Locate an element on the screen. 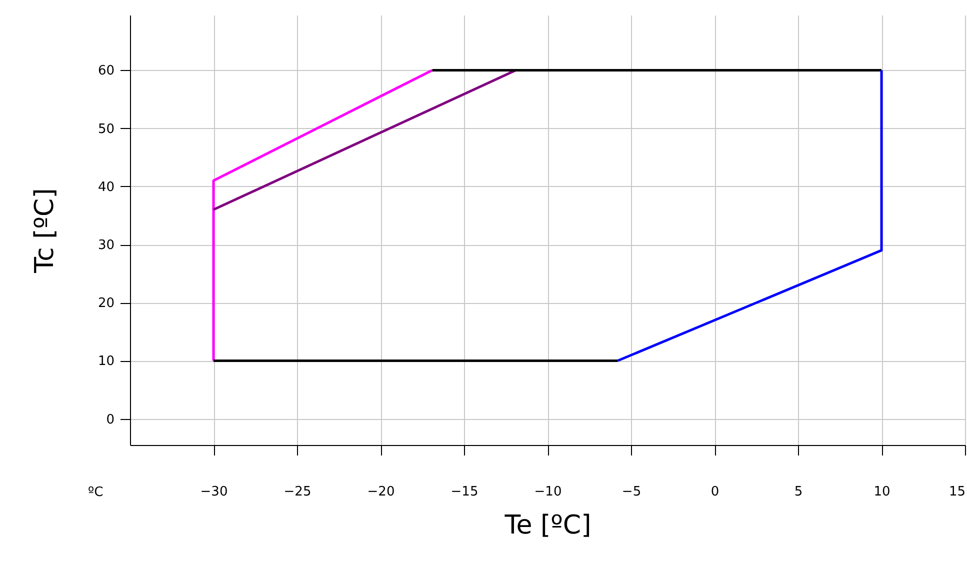 The image size is (967, 562). y-tick-label: 20 is located at coordinates (106, 304).